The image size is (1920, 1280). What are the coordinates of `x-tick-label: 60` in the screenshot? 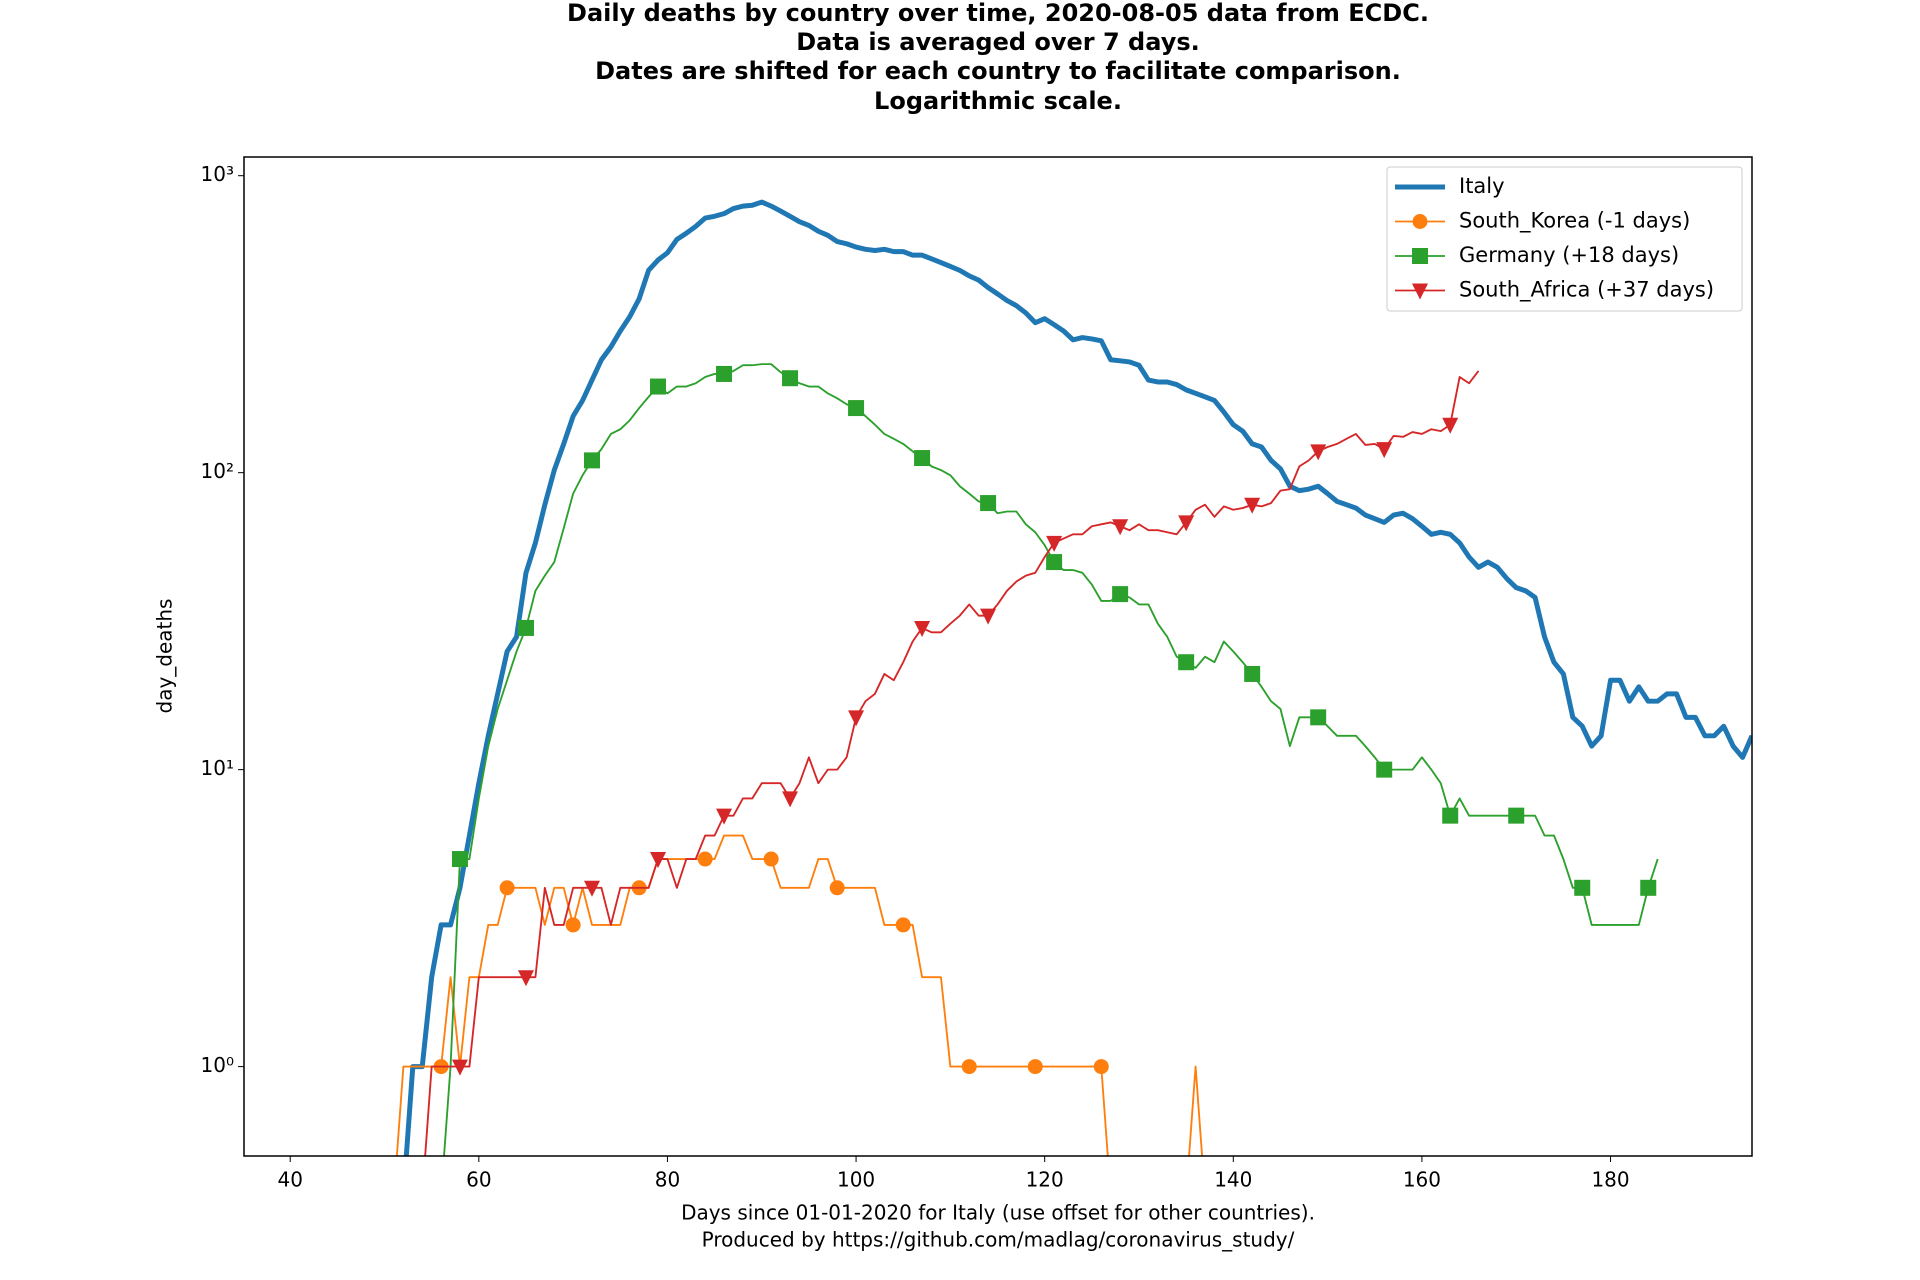 It's located at (478, 1180).